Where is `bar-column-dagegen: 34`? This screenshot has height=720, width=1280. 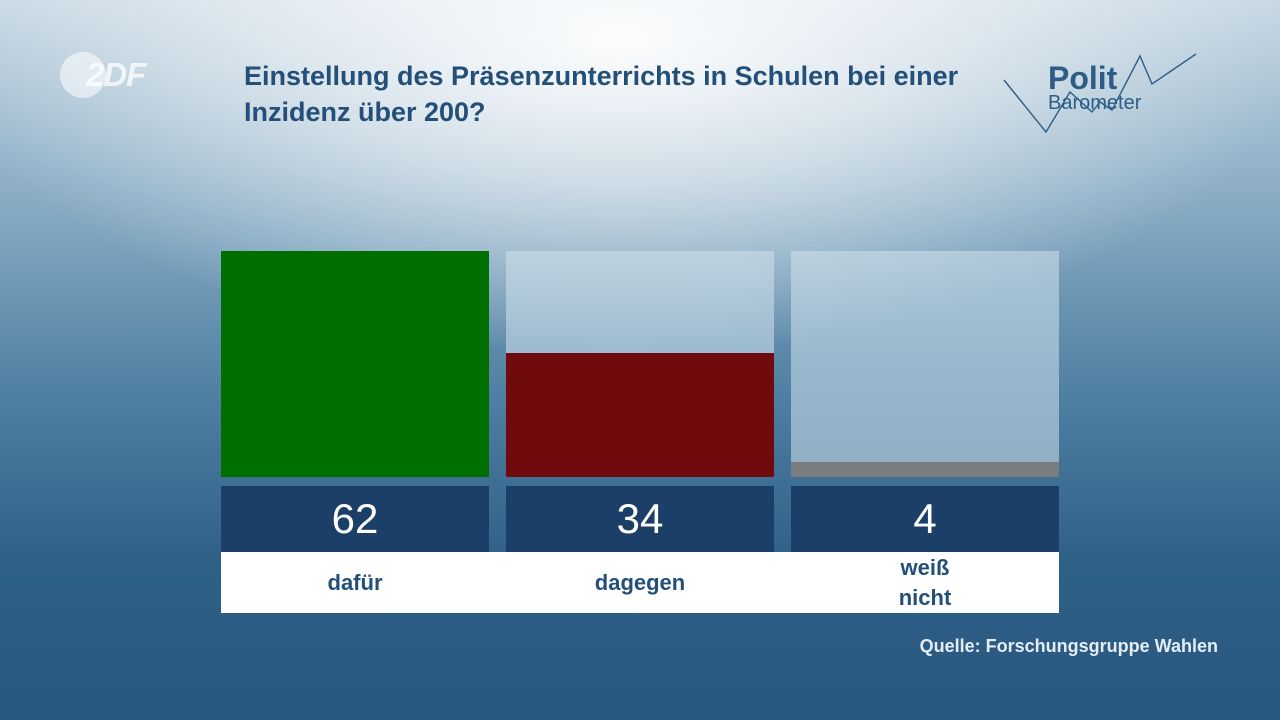 bar-column-dagegen: 34 is located at coordinates (640, 432).